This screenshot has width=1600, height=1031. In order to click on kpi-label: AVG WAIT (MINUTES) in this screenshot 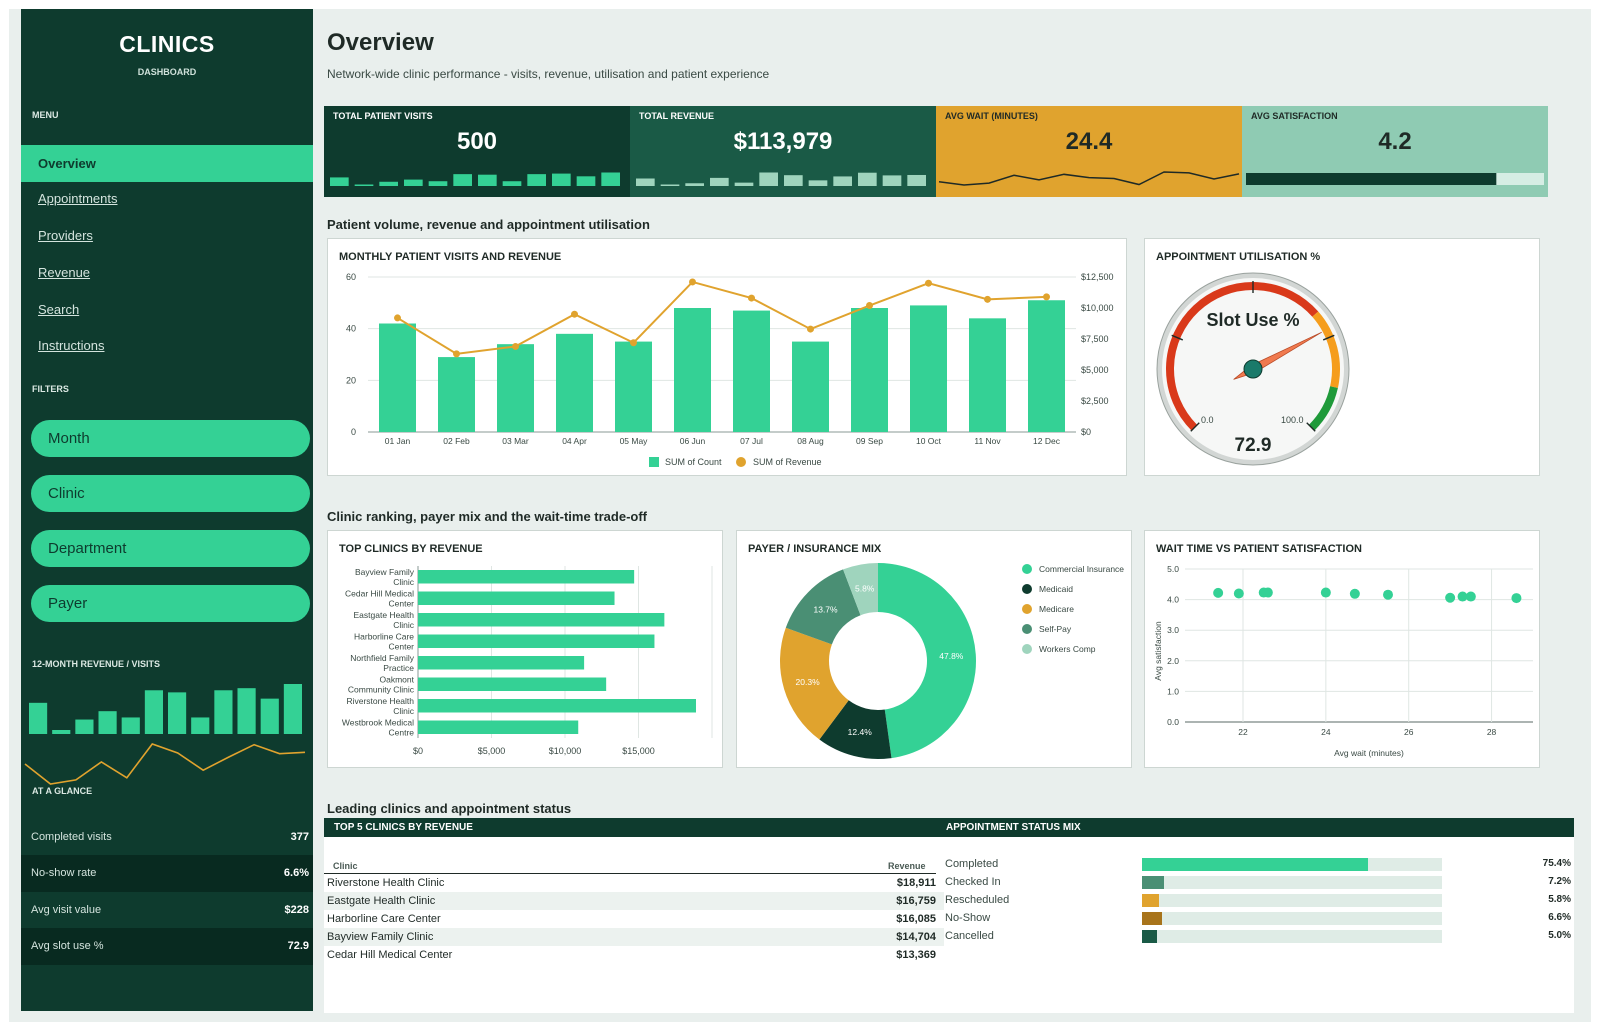, I will do `click(991, 116)`.